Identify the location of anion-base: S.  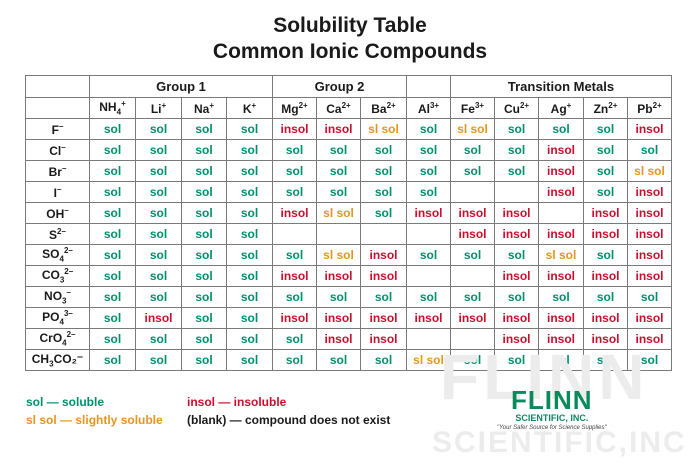
(53, 234).